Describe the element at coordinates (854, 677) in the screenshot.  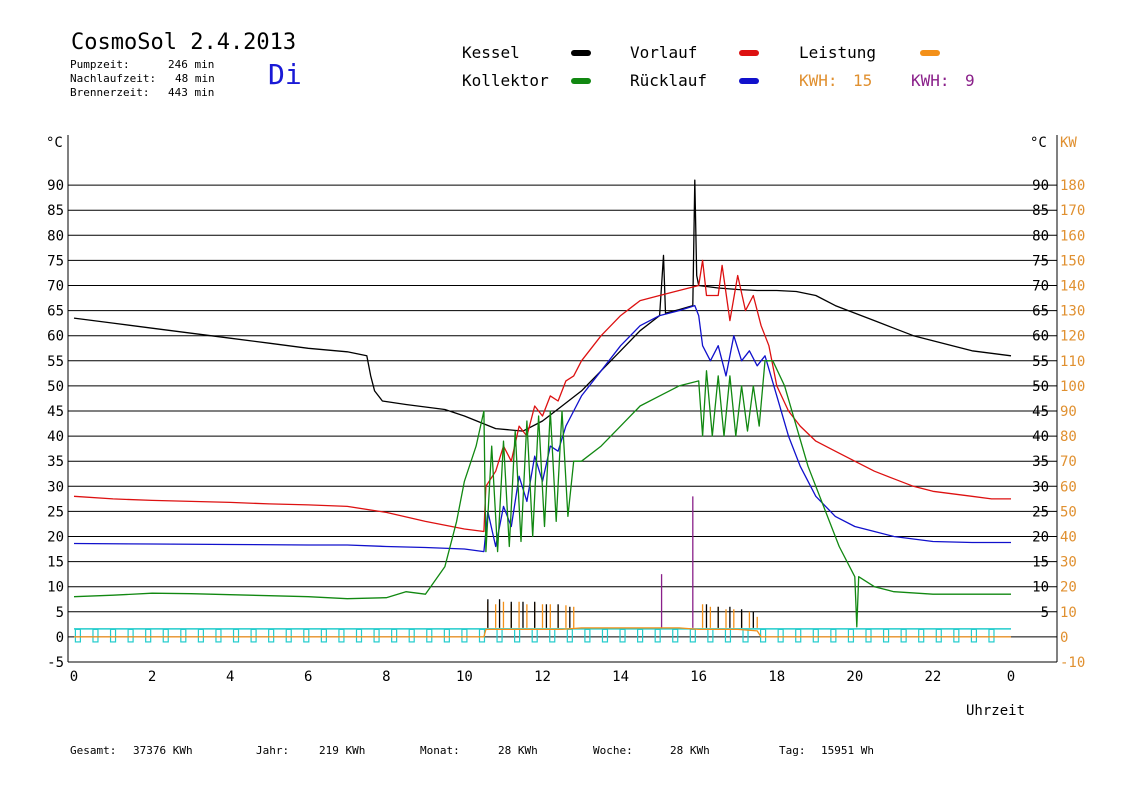
I see `x-tick-20: 20` at that location.